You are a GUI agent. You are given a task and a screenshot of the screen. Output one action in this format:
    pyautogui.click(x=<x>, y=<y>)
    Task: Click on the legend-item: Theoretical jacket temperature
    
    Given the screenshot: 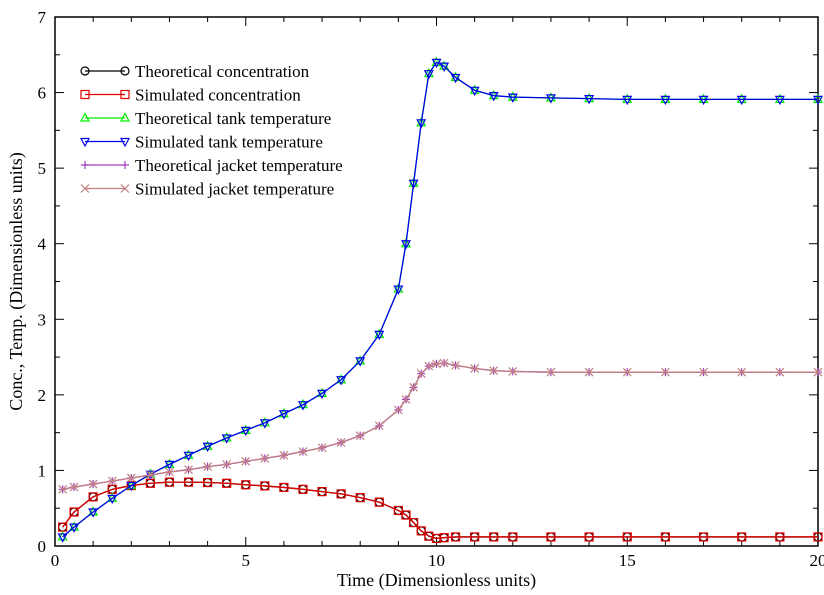 What is the action you would take?
    pyautogui.click(x=212, y=165)
    